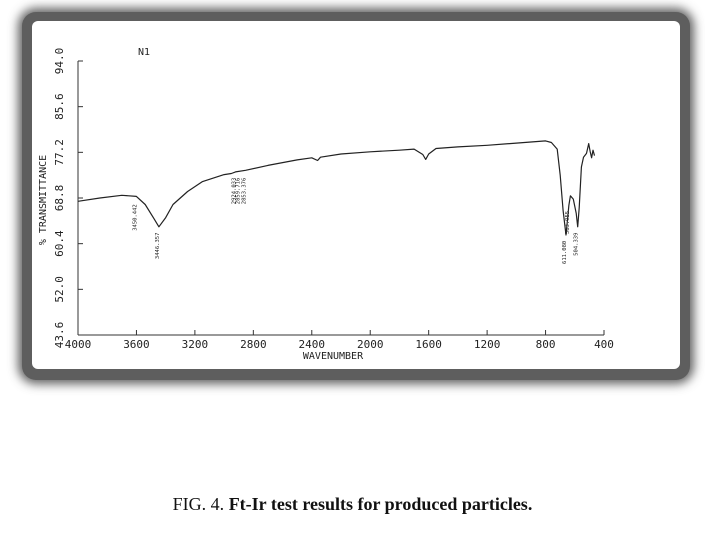 This screenshot has height=547, width=705. I want to click on x-tick-label: 2800, so click(253, 344).